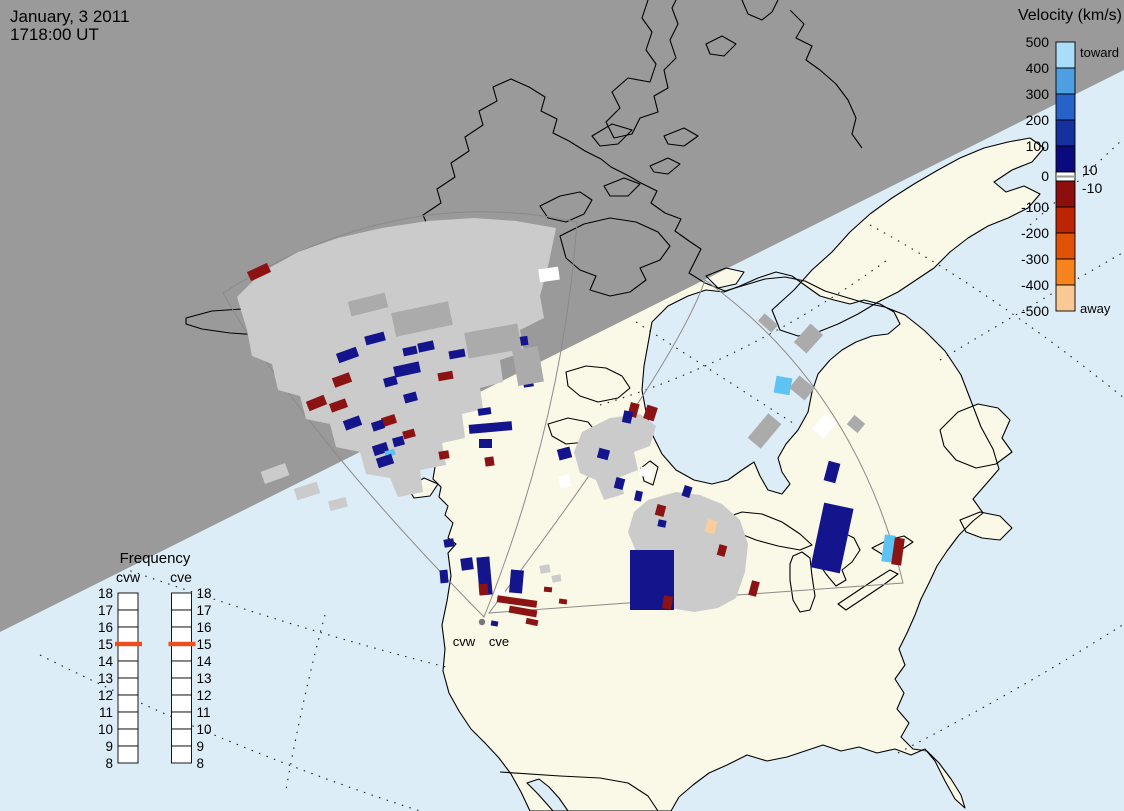 This screenshot has width=1124, height=811. Describe the element at coordinates (499, 641) in the screenshot. I see `radar-label-cve: cve` at that location.